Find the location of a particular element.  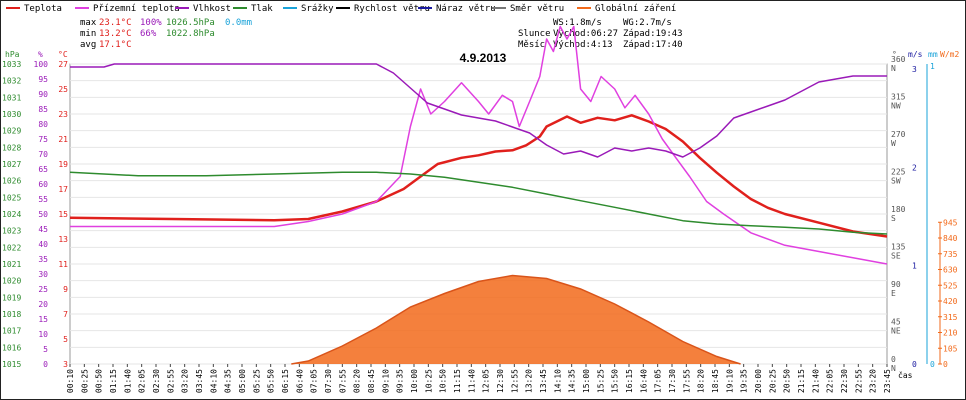

time-tick-label: 11:15 is located at coordinates (457, 381).